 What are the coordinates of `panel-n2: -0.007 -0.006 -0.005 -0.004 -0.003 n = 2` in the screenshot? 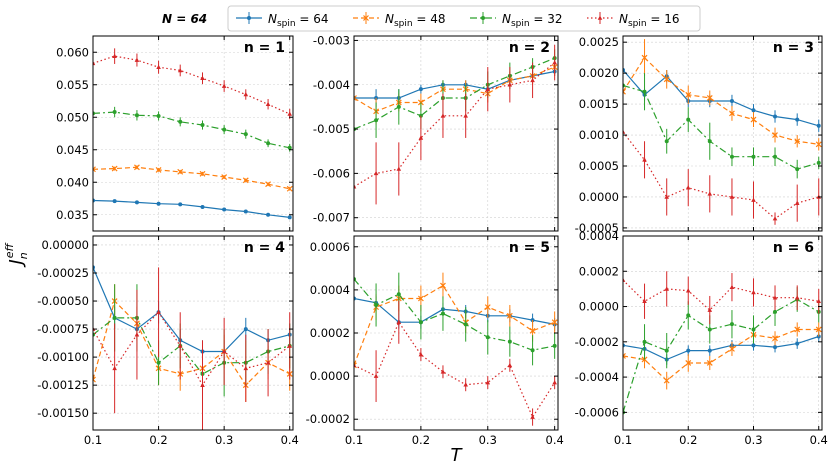 It's located at (436, 132).